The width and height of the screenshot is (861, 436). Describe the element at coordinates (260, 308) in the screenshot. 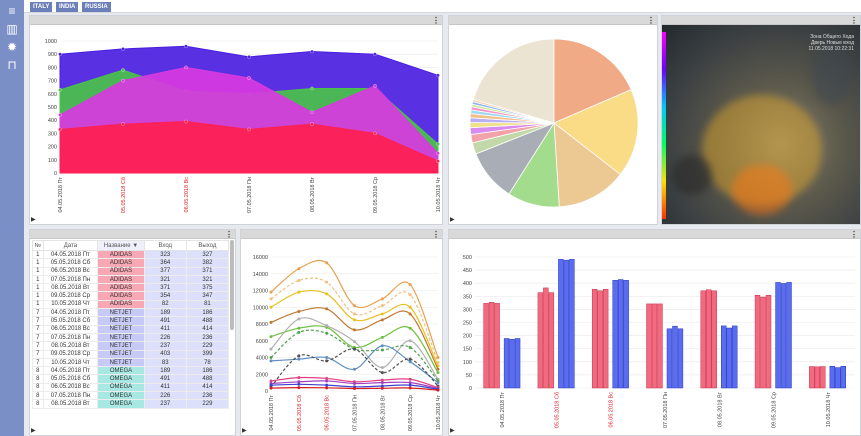

I see `y-tick-label: 10000` at that location.